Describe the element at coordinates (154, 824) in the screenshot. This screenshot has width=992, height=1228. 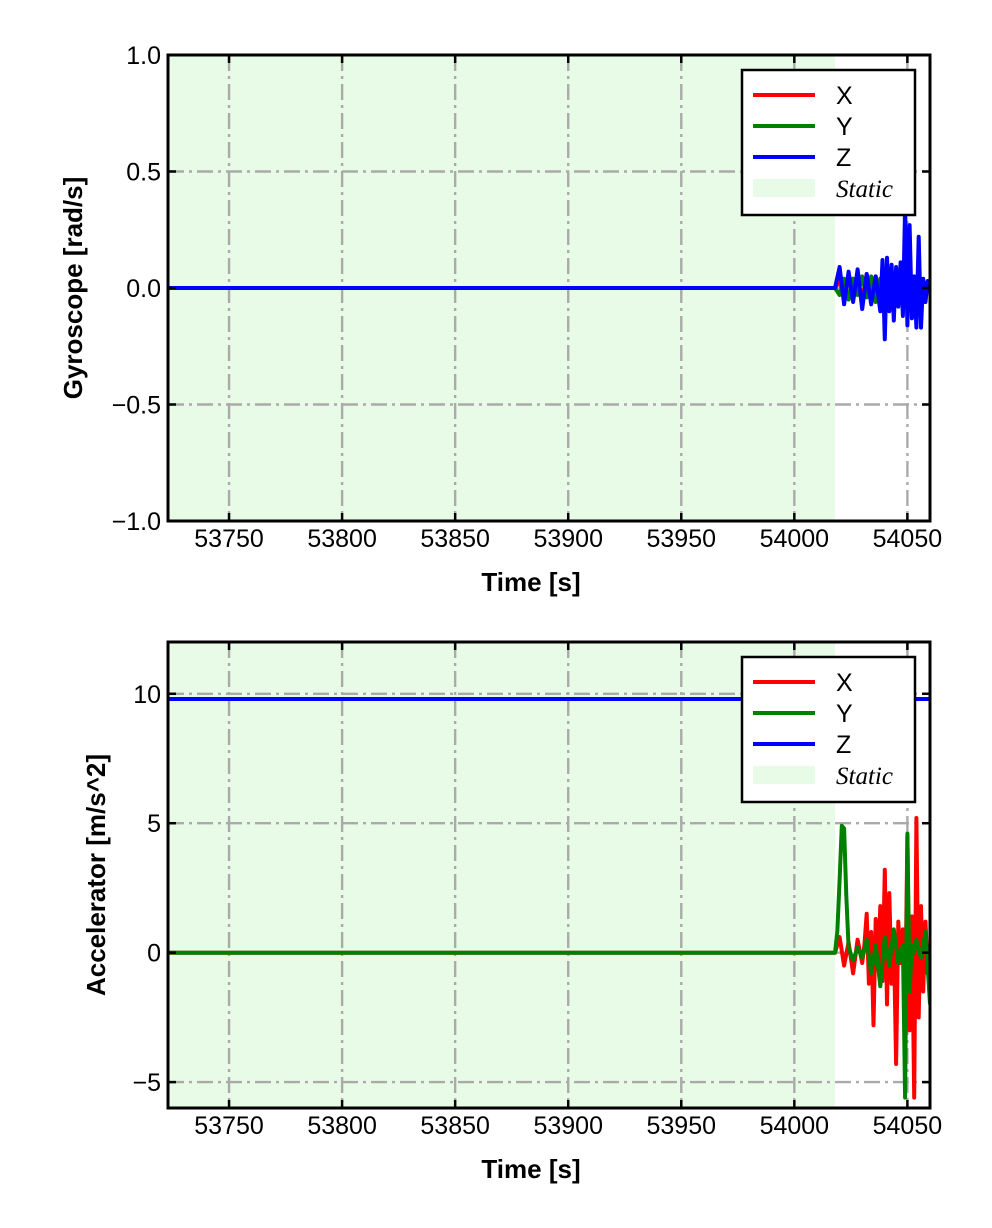
I see `y-tick-label: 5` at that location.